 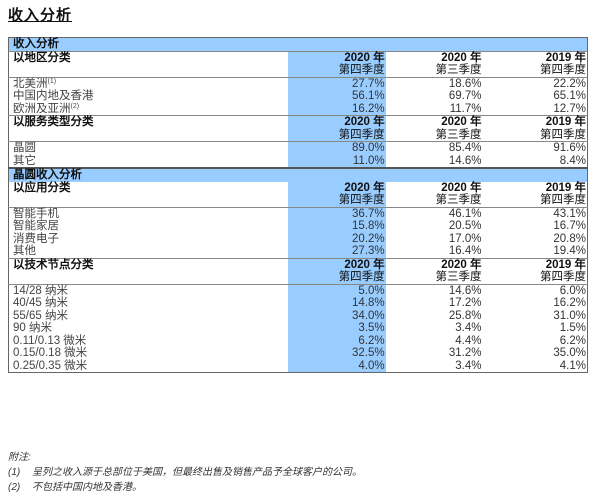 What do you see at coordinates (53, 96) in the screenshot?
I see `row-label: 中国内地及香港` at bounding box center [53, 96].